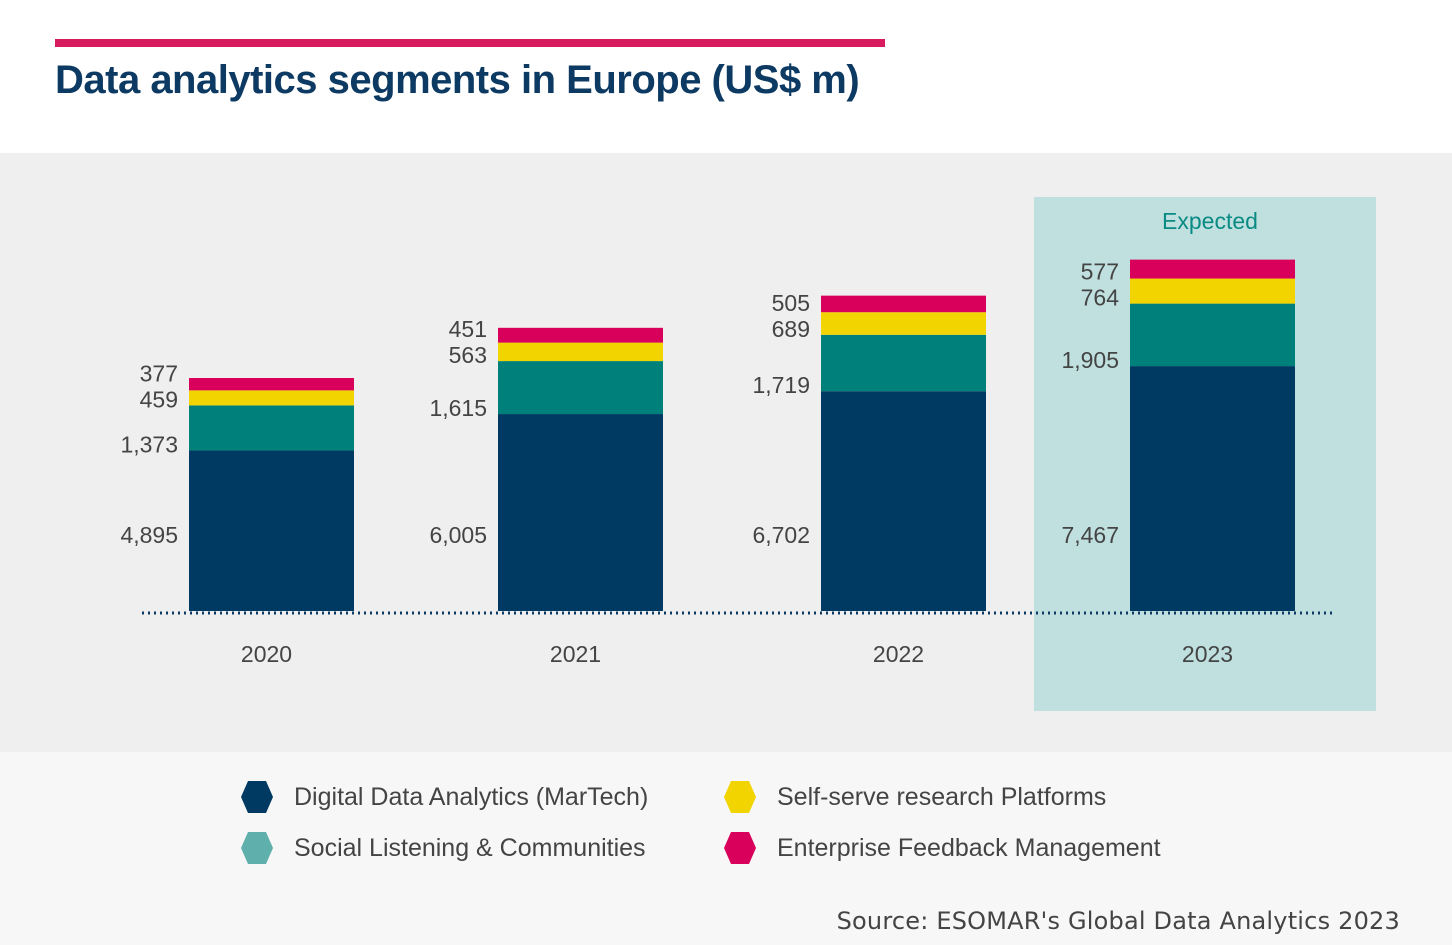  What do you see at coordinates (969, 847) in the screenshot?
I see `legend-label: Enterprise Feedback Management` at bounding box center [969, 847].